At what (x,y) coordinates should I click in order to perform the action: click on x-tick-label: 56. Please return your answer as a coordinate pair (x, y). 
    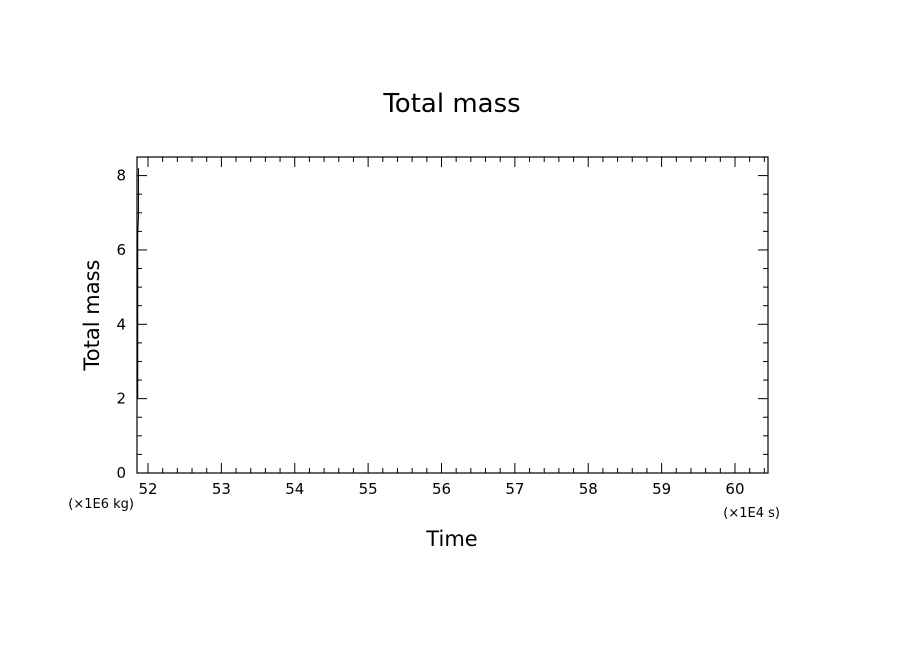
    Looking at the image, I should click on (441, 489).